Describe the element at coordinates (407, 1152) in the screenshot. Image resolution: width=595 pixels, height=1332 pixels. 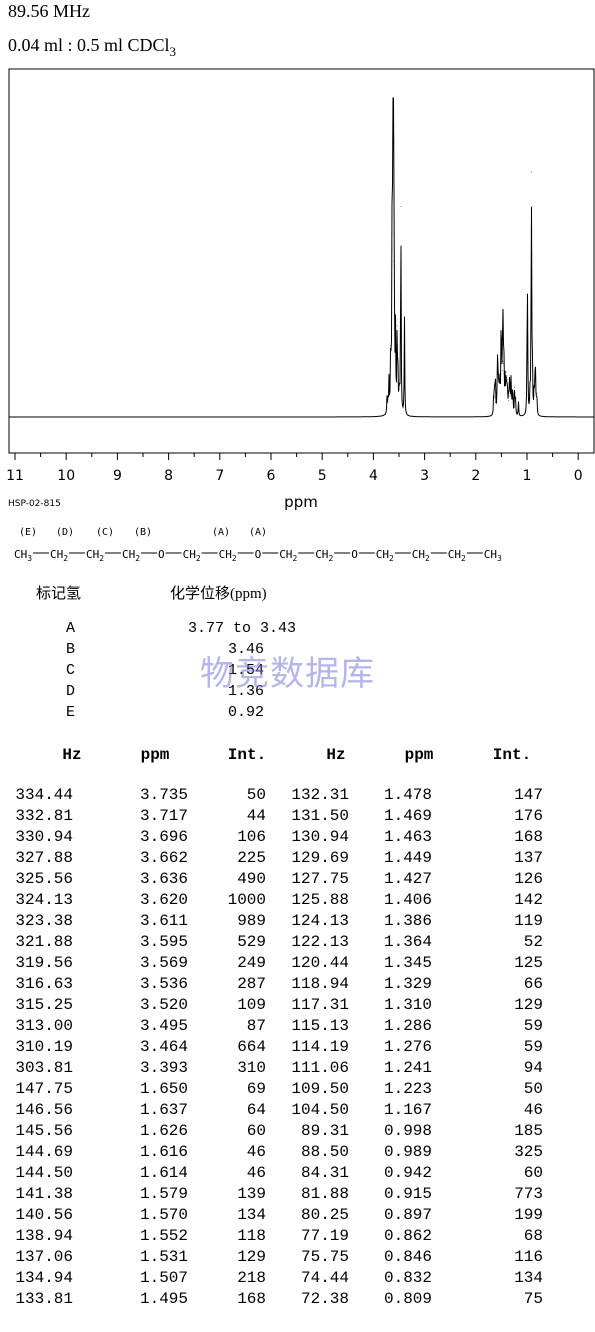
I see `peak-table-cell: 0.989` at that location.